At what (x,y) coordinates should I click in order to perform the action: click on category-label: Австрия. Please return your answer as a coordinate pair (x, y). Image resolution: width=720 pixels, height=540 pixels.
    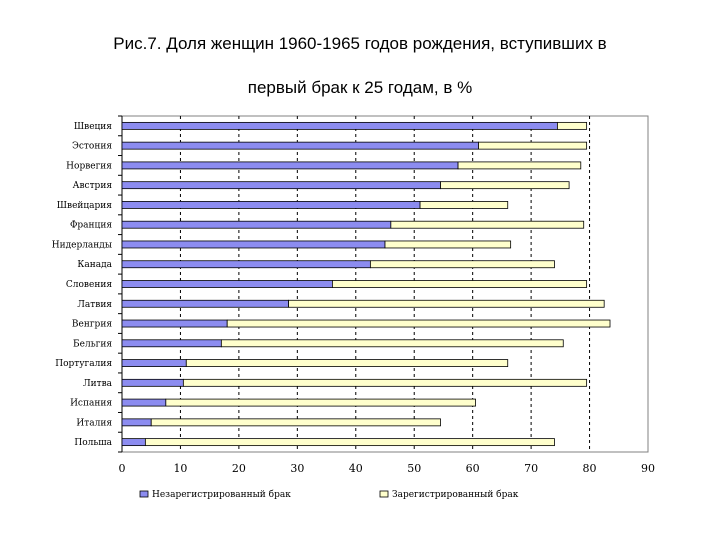
    Looking at the image, I should click on (93, 186).